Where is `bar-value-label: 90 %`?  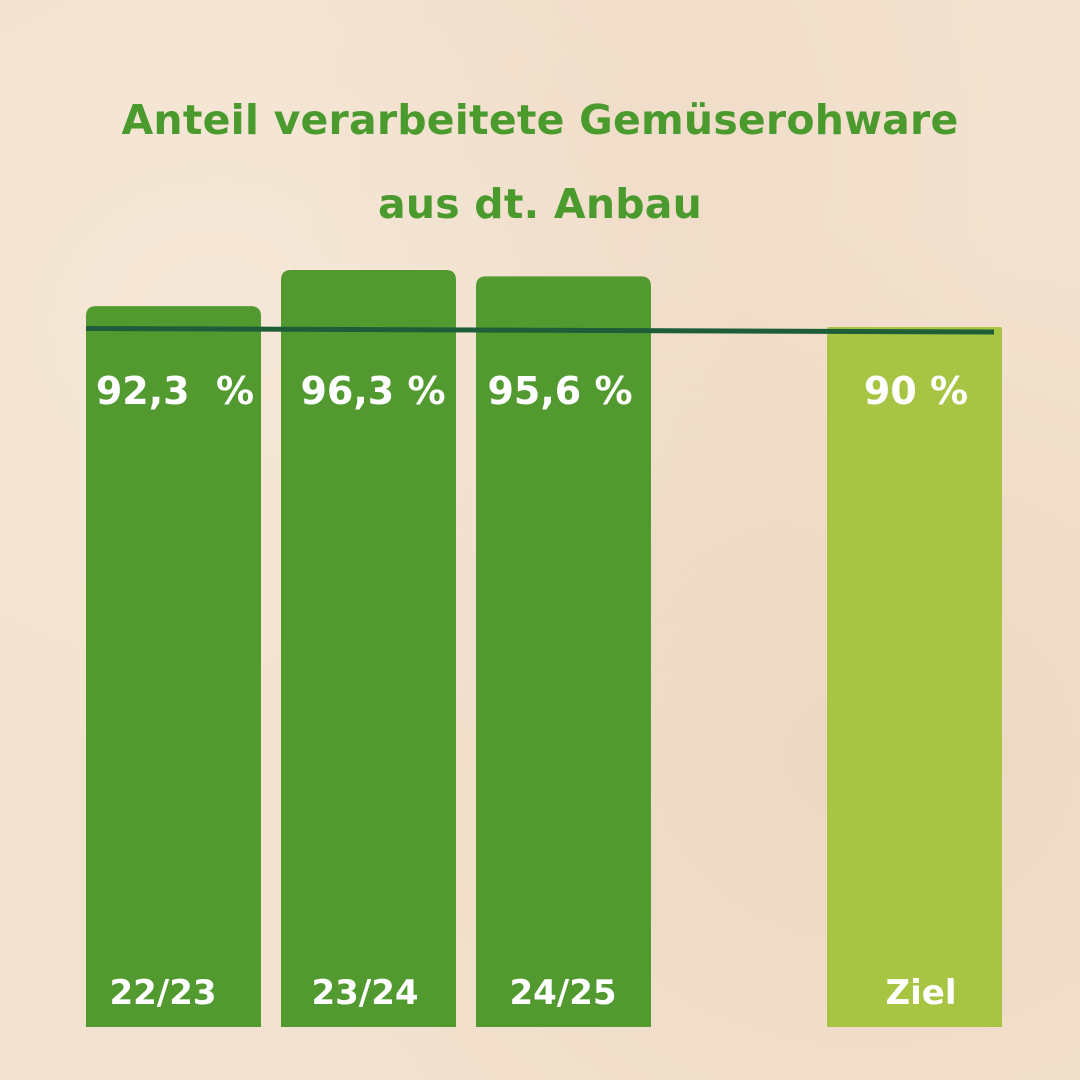 bar-value-label: 90 % is located at coordinates (916, 391).